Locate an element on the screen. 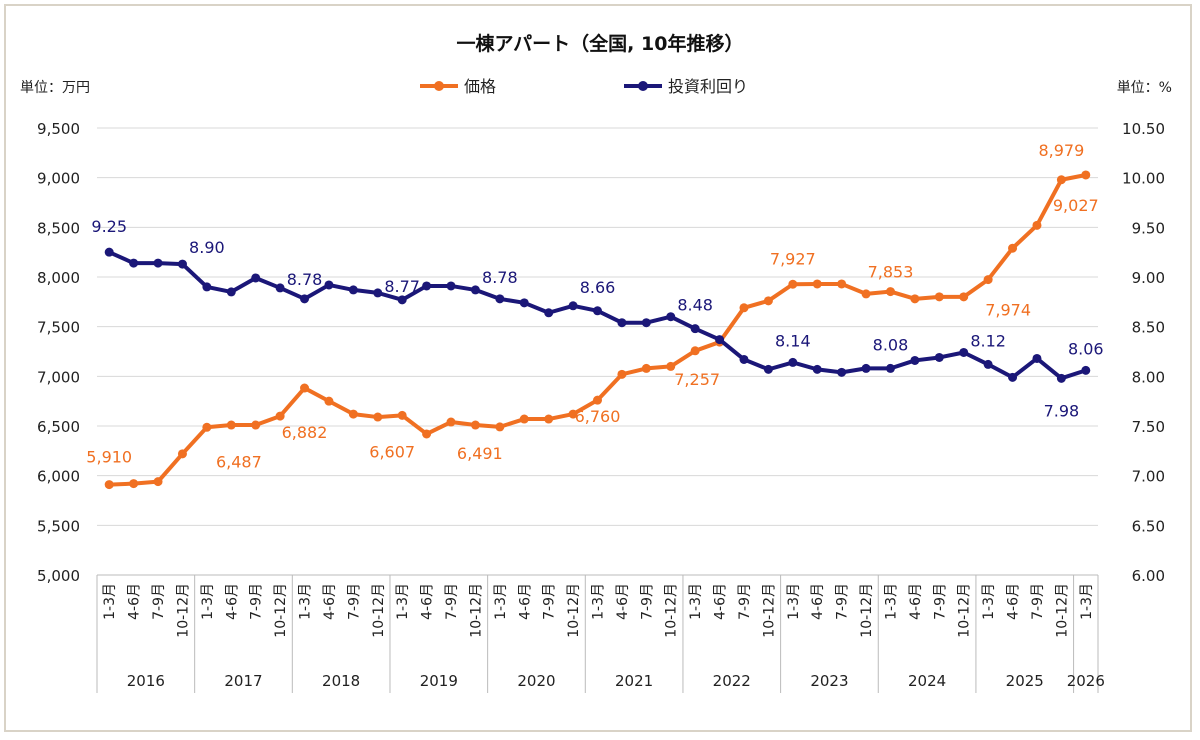  price-data-label: 8,979 is located at coordinates (1061, 150).